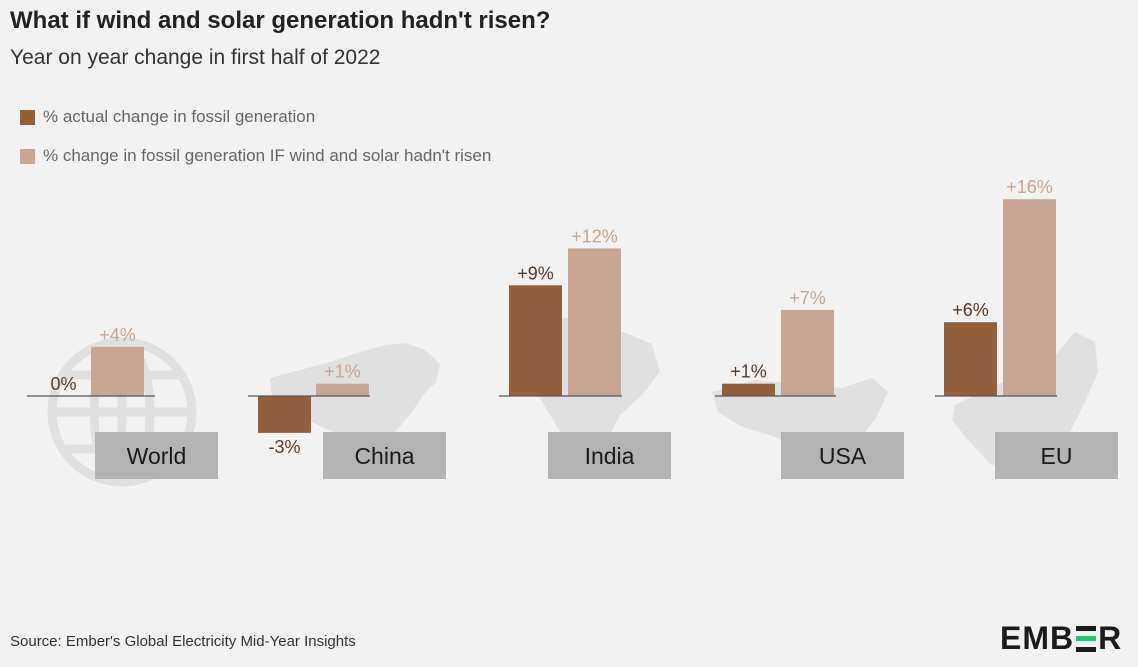 The image size is (1138, 667). I want to click on bar-india-actual, so click(535, 340).